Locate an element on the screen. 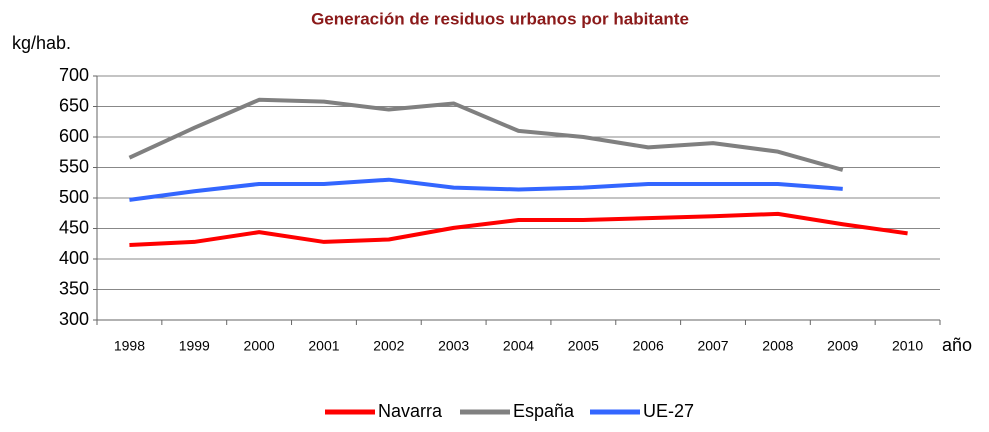 The width and height of the screenshot is (989, 432). legend-label: España is located at coordinates (544, 411).